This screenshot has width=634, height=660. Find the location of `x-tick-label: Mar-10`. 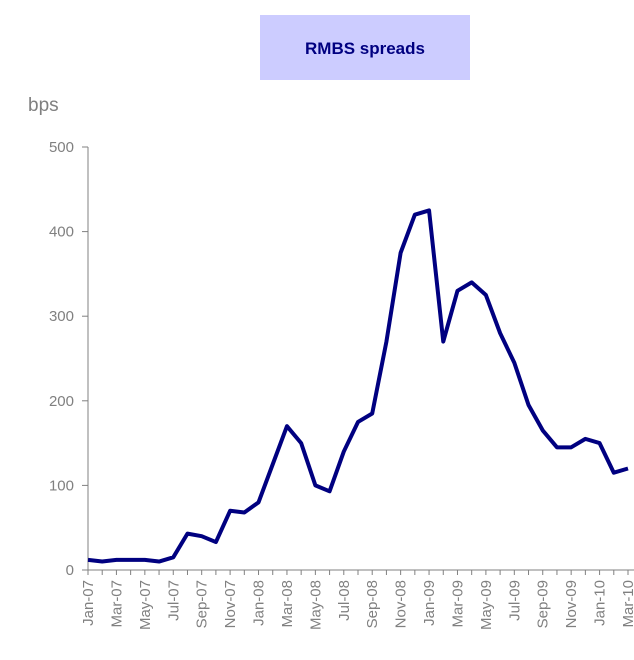

x-tick-label: Mar-10 is located at coordinates (627, 604).